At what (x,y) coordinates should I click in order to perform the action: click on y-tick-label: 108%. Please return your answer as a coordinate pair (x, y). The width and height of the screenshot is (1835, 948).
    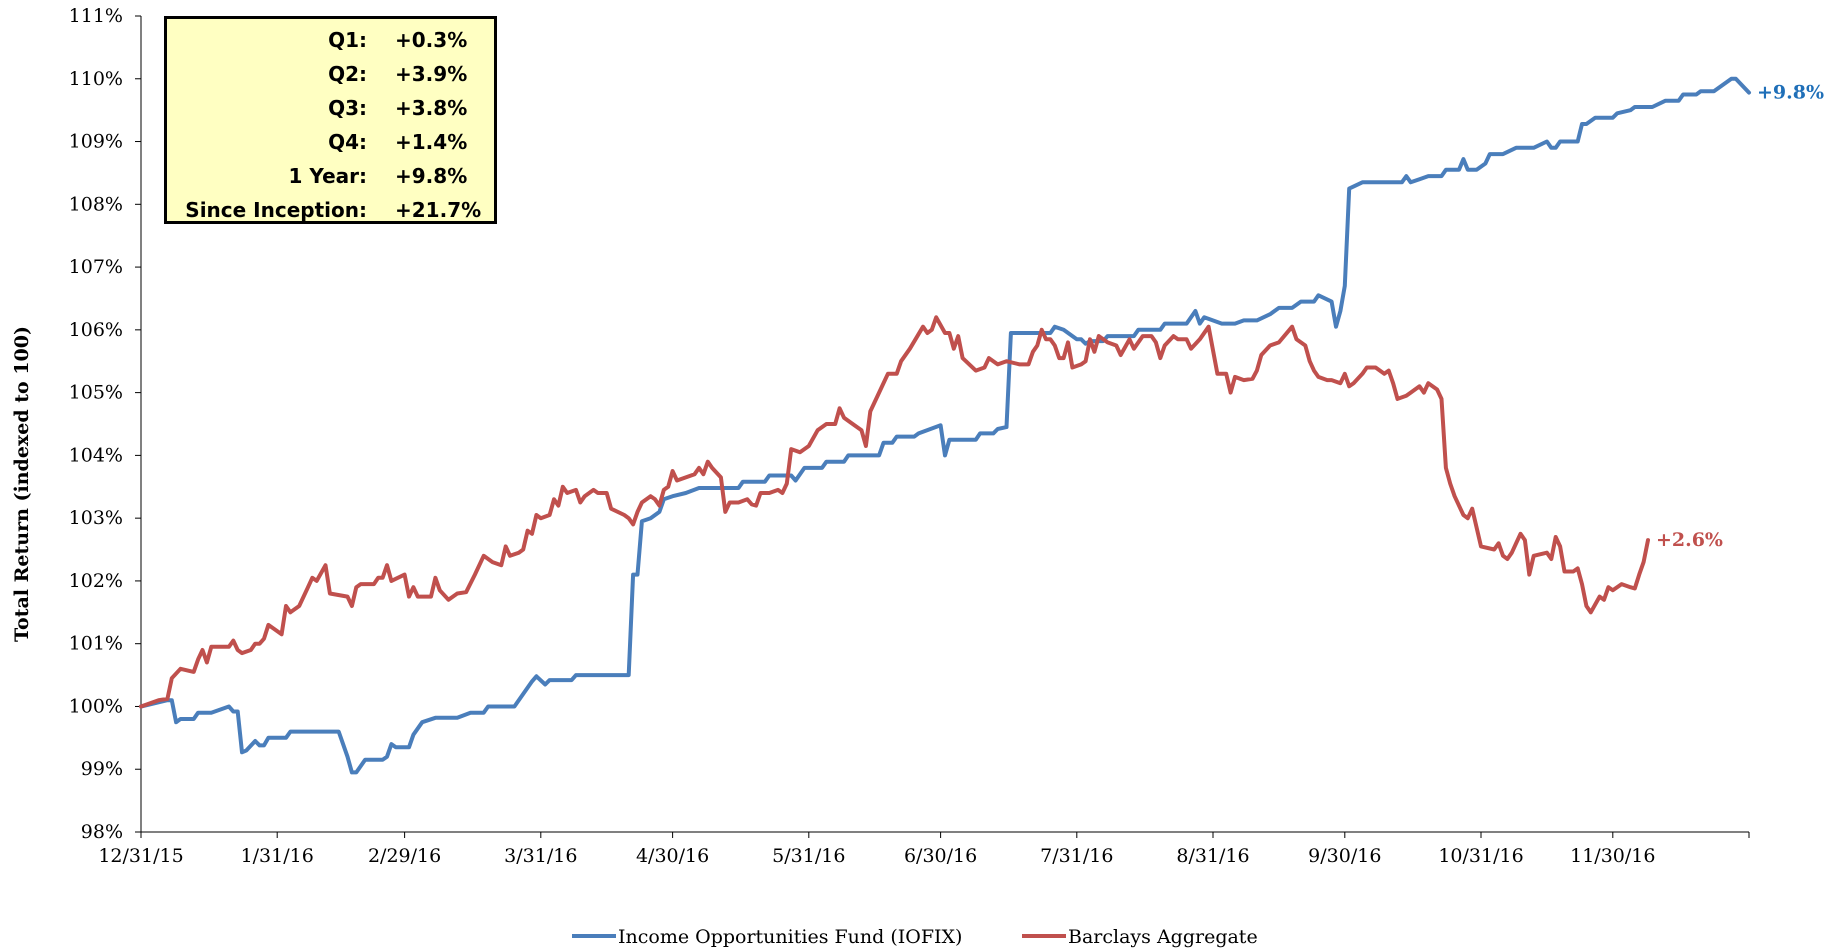
    Looking at the image, I should click on (96, 204).